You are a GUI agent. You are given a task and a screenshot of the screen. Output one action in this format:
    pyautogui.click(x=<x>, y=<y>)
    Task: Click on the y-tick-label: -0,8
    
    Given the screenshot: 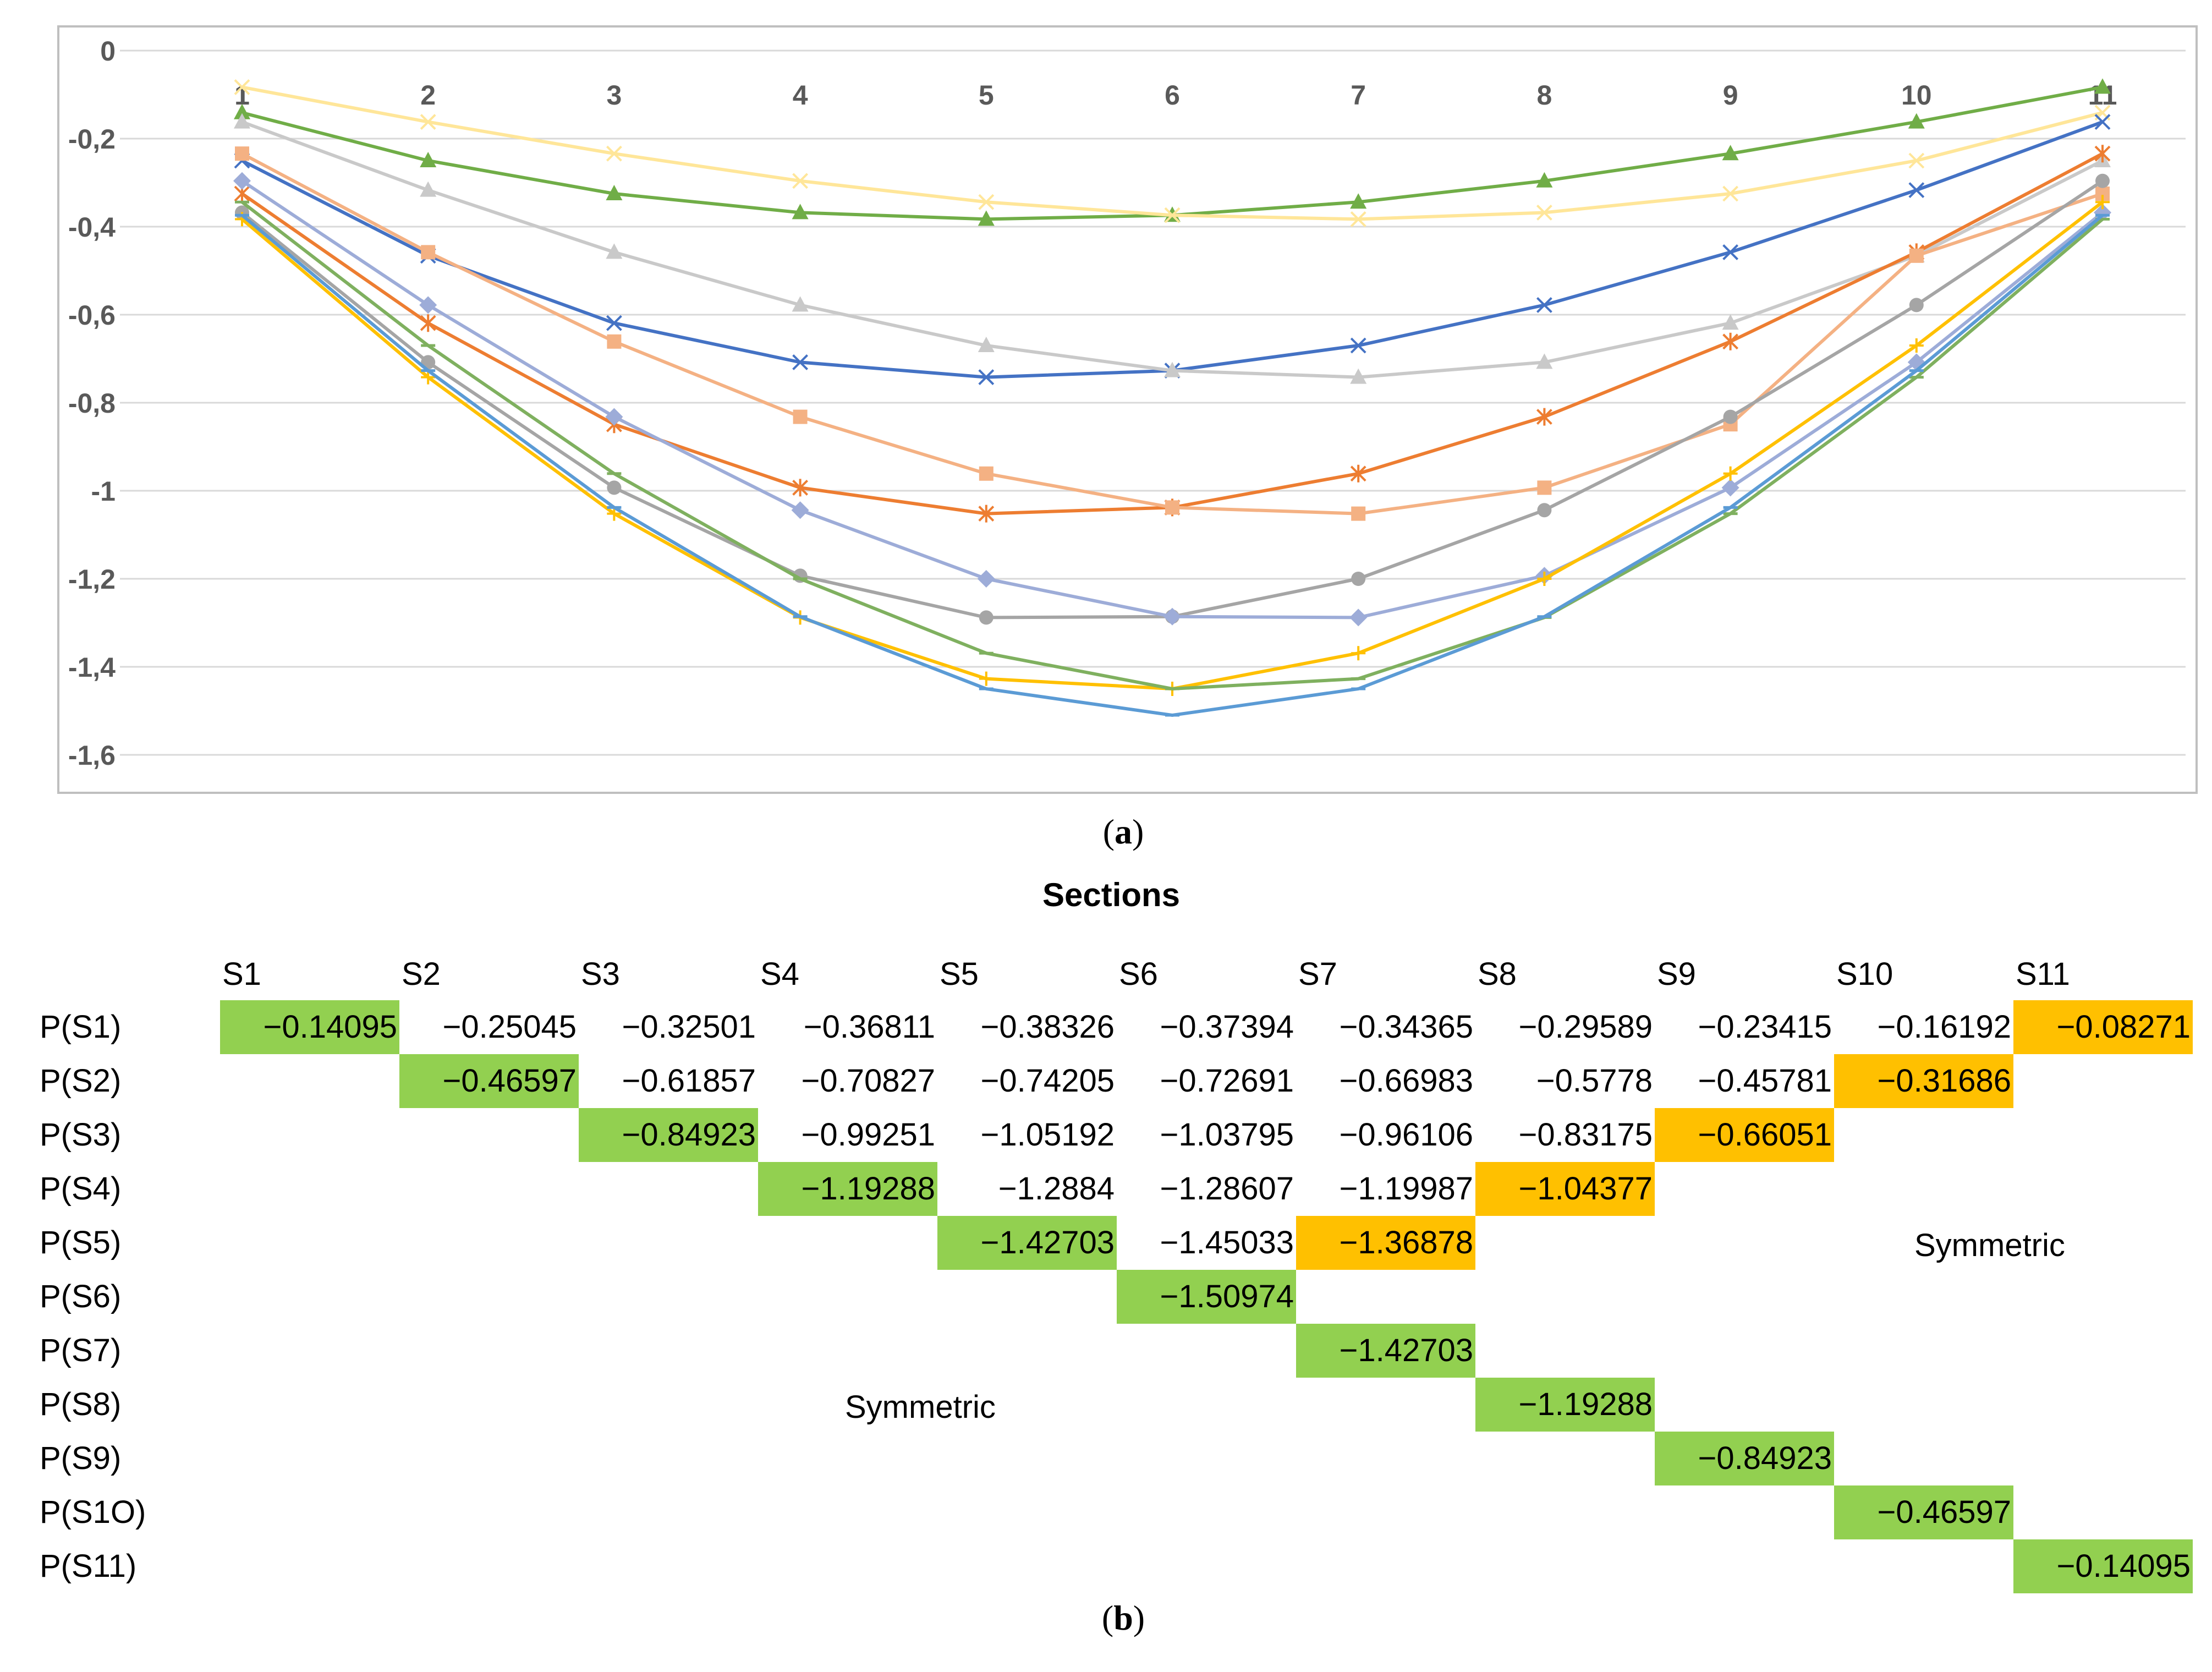 What is the action you would take?
    pyautogui.click(x=92, y=403)
    